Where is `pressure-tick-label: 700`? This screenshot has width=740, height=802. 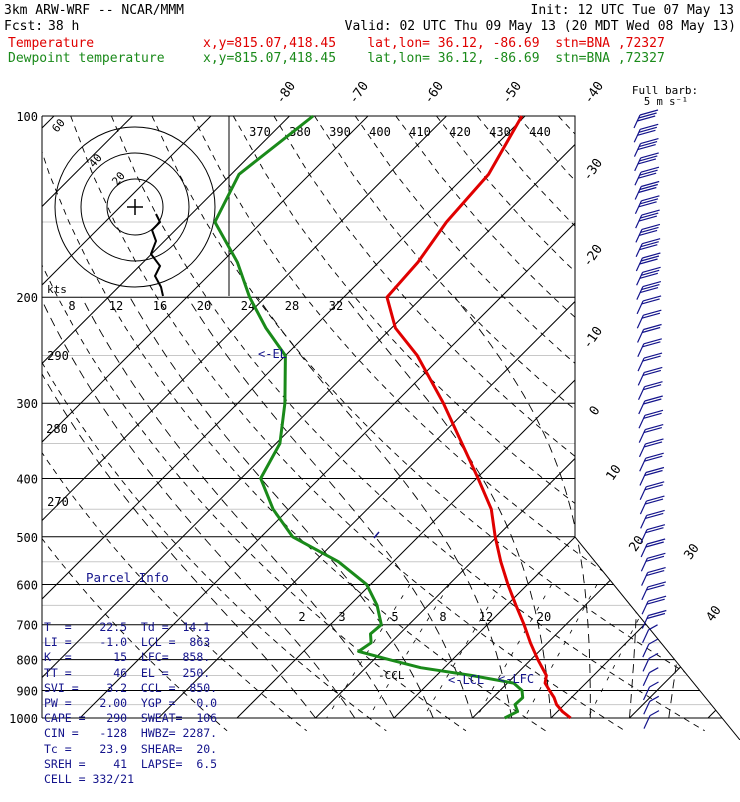
pressure-tick-label: 700 is located at coordinates (27, 626).